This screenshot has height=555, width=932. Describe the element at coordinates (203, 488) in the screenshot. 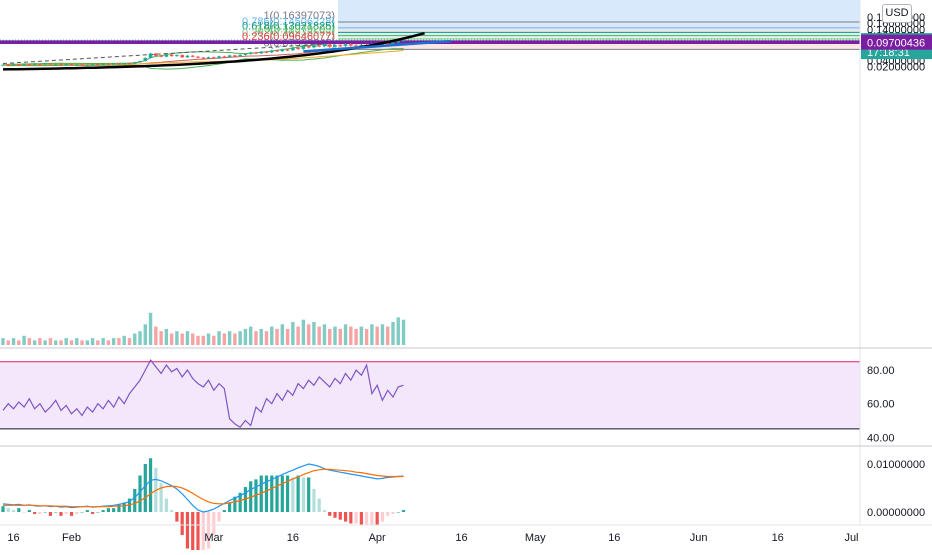

I see `macd-line` at that location.